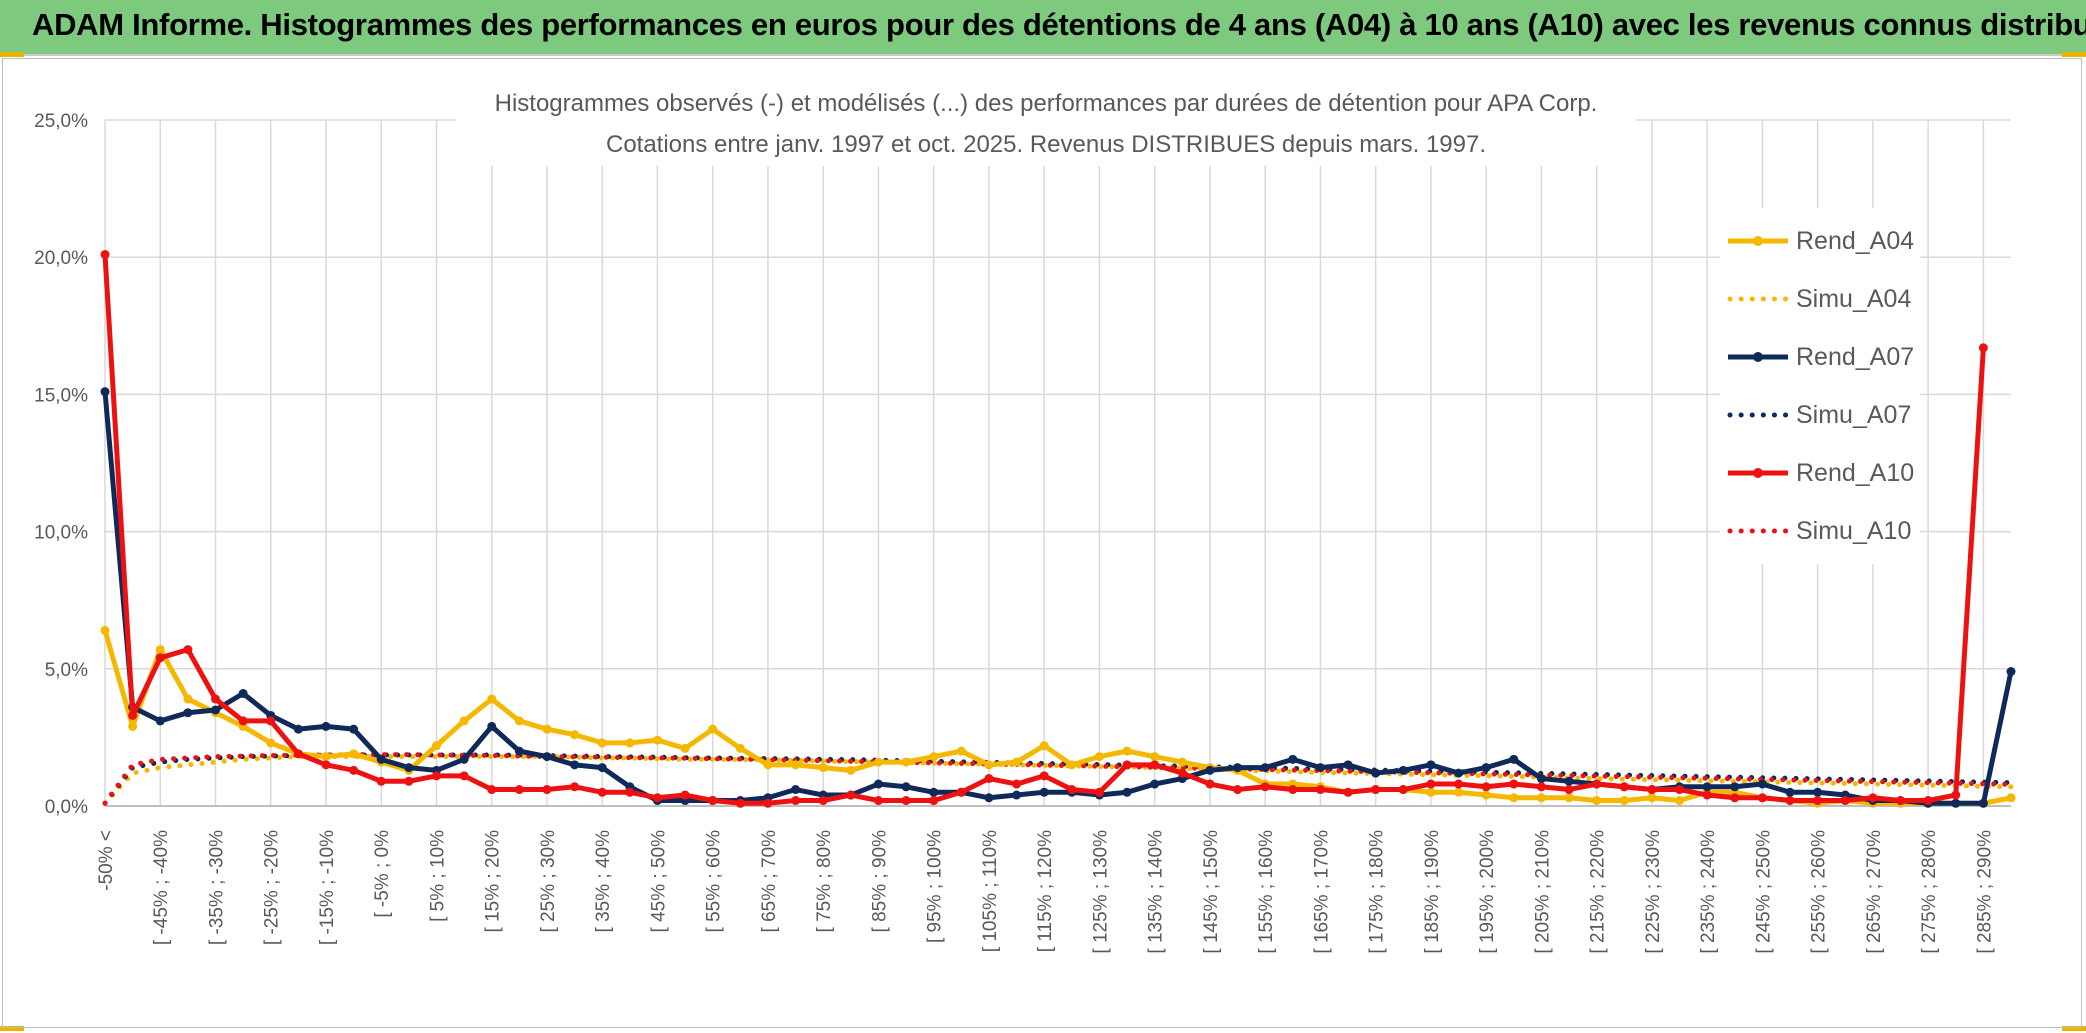 This screenshot has width=2086, height=1033. Describe the element at coordinates (769, 881) in the screenshot. I see `x-tick-label: [ 65% ; 70%` at that location.